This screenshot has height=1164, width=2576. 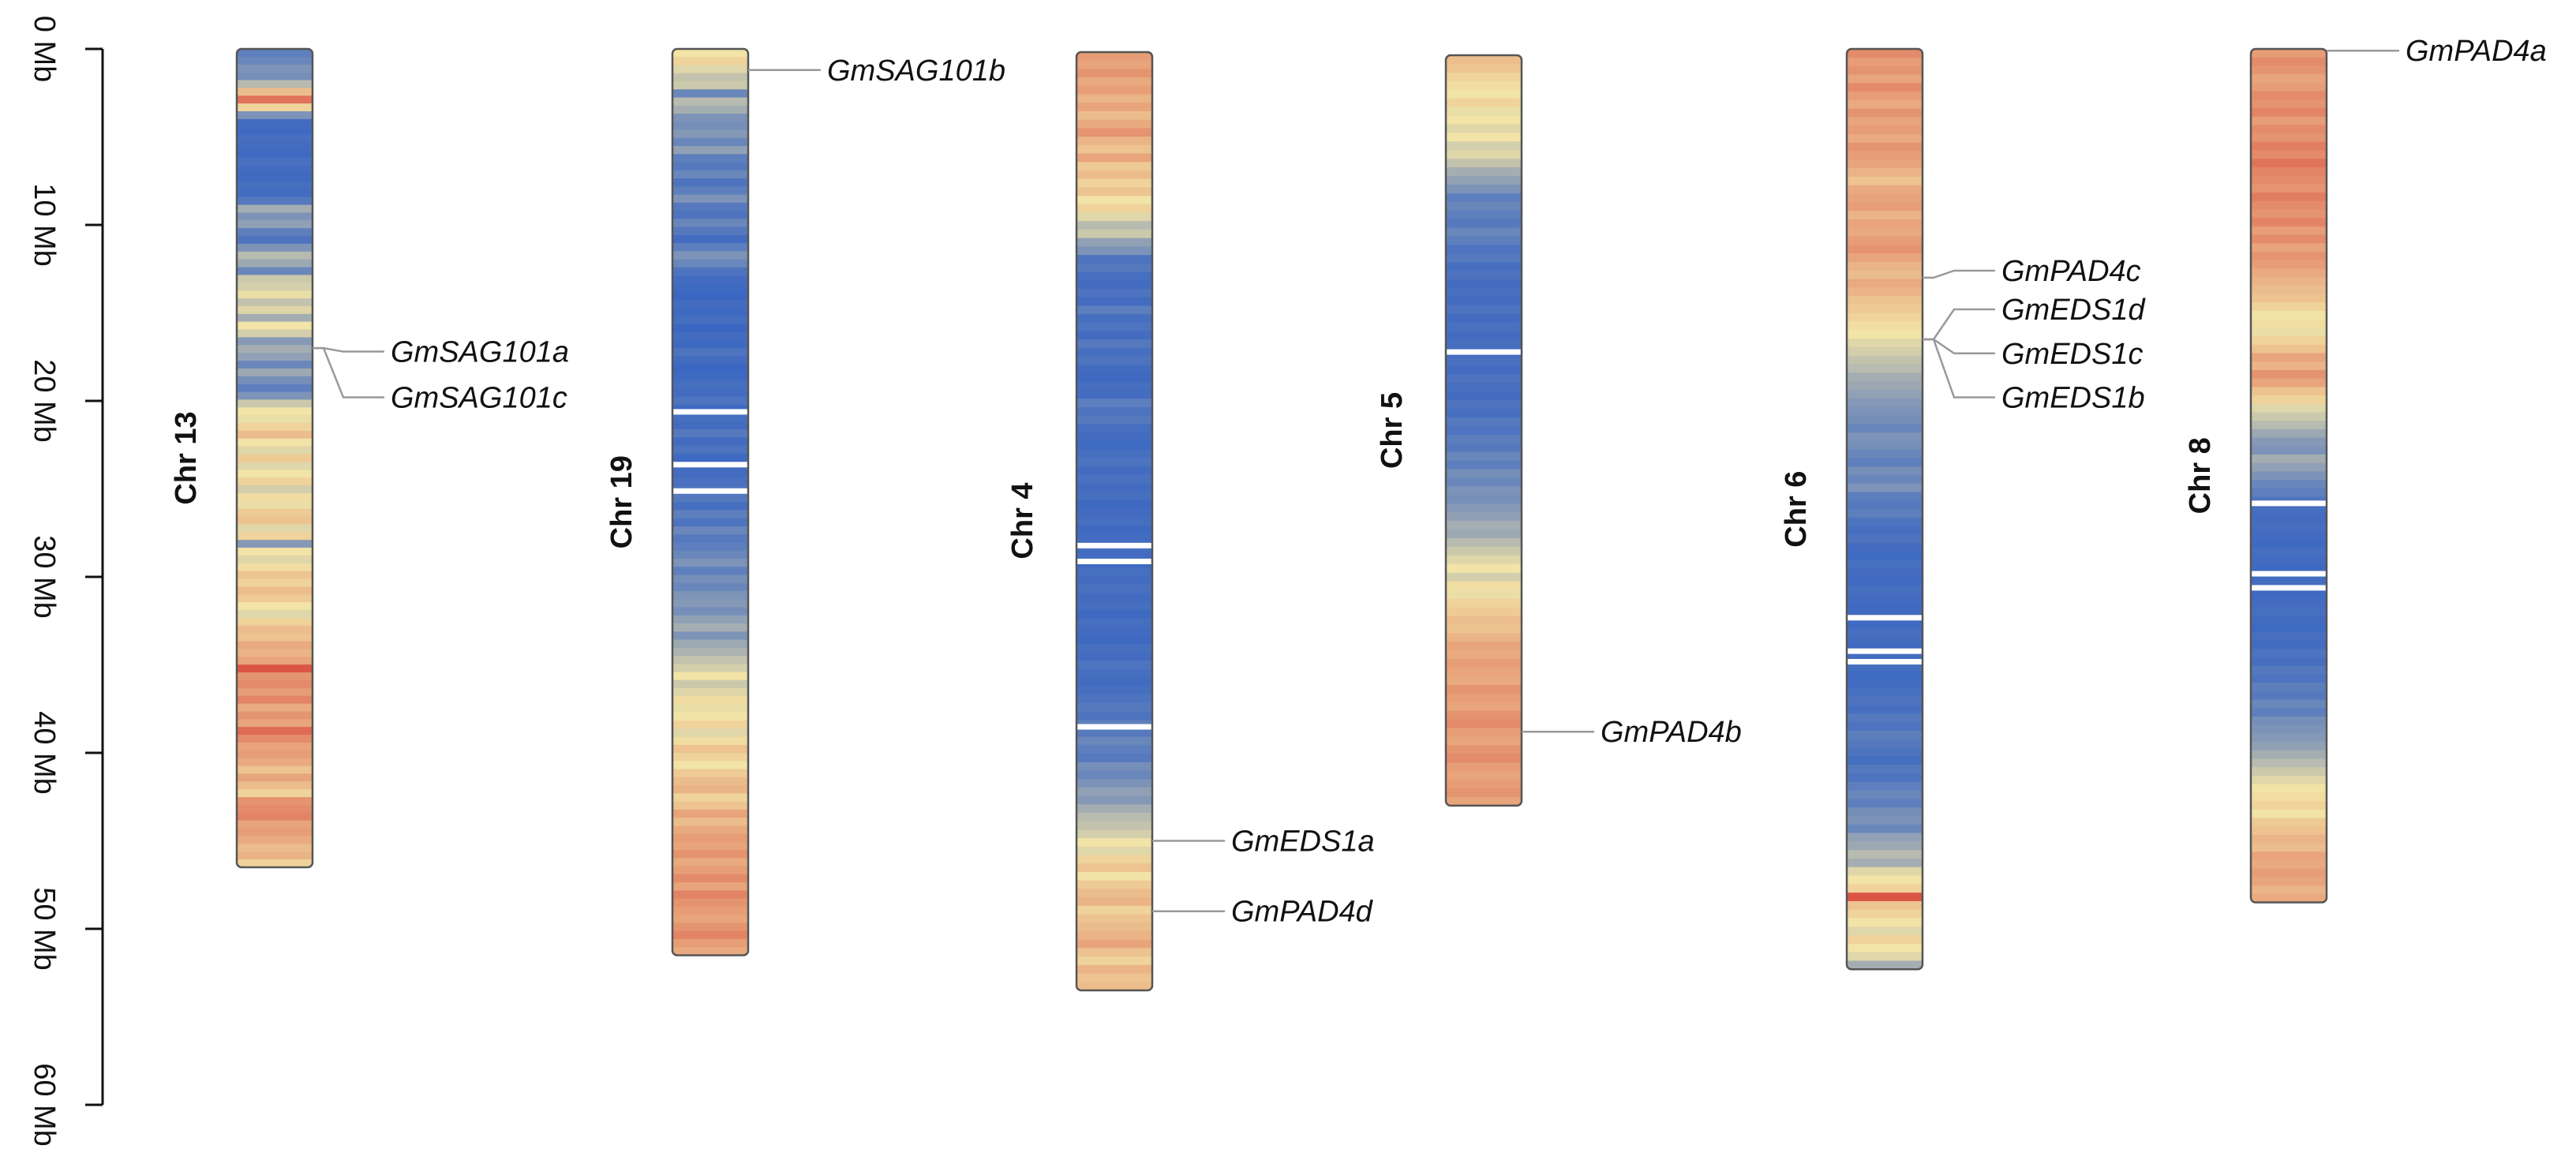 I want to click on chromosome-label: Chr 4, so click(x=1022, y=520).